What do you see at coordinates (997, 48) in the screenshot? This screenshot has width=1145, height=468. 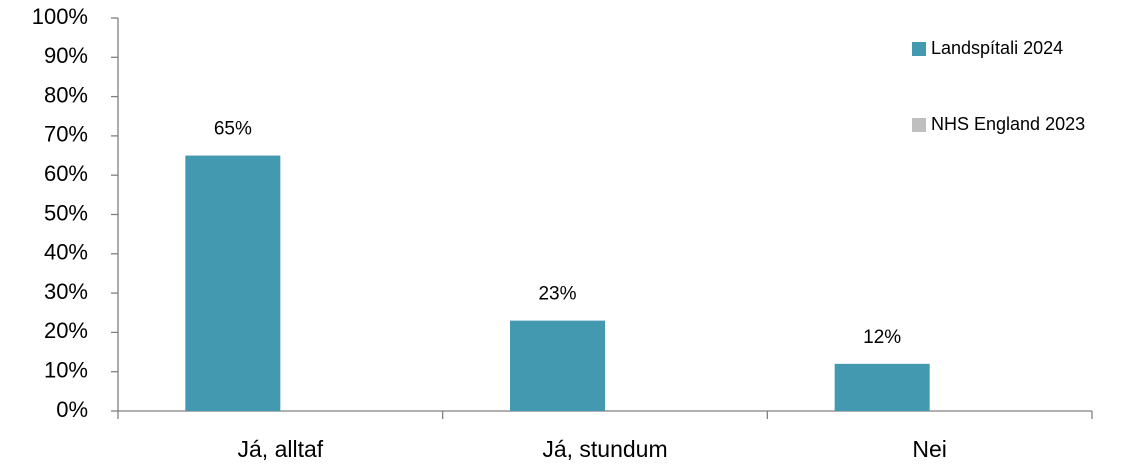 I see `legend-label: Landspítali 2024` at bounding box center [997, 48].